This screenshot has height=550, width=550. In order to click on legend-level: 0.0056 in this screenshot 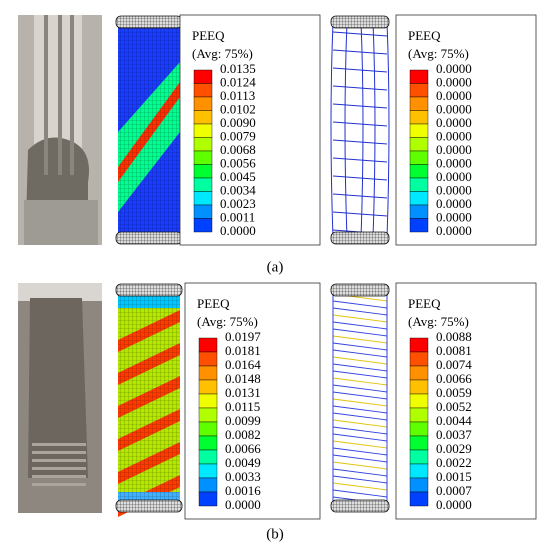, I will do `click(238, 162)`.